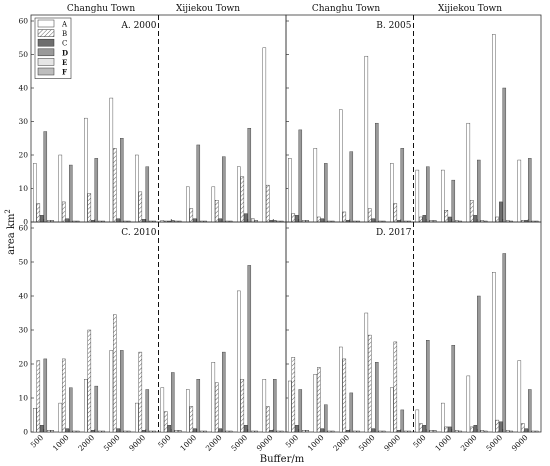 Image resolution: width=550 pixels, height=466 pixels. Describe the element at coordinates (282, 459) in the screenshot. I see `x-axis-title: Buffer/m` at that location.